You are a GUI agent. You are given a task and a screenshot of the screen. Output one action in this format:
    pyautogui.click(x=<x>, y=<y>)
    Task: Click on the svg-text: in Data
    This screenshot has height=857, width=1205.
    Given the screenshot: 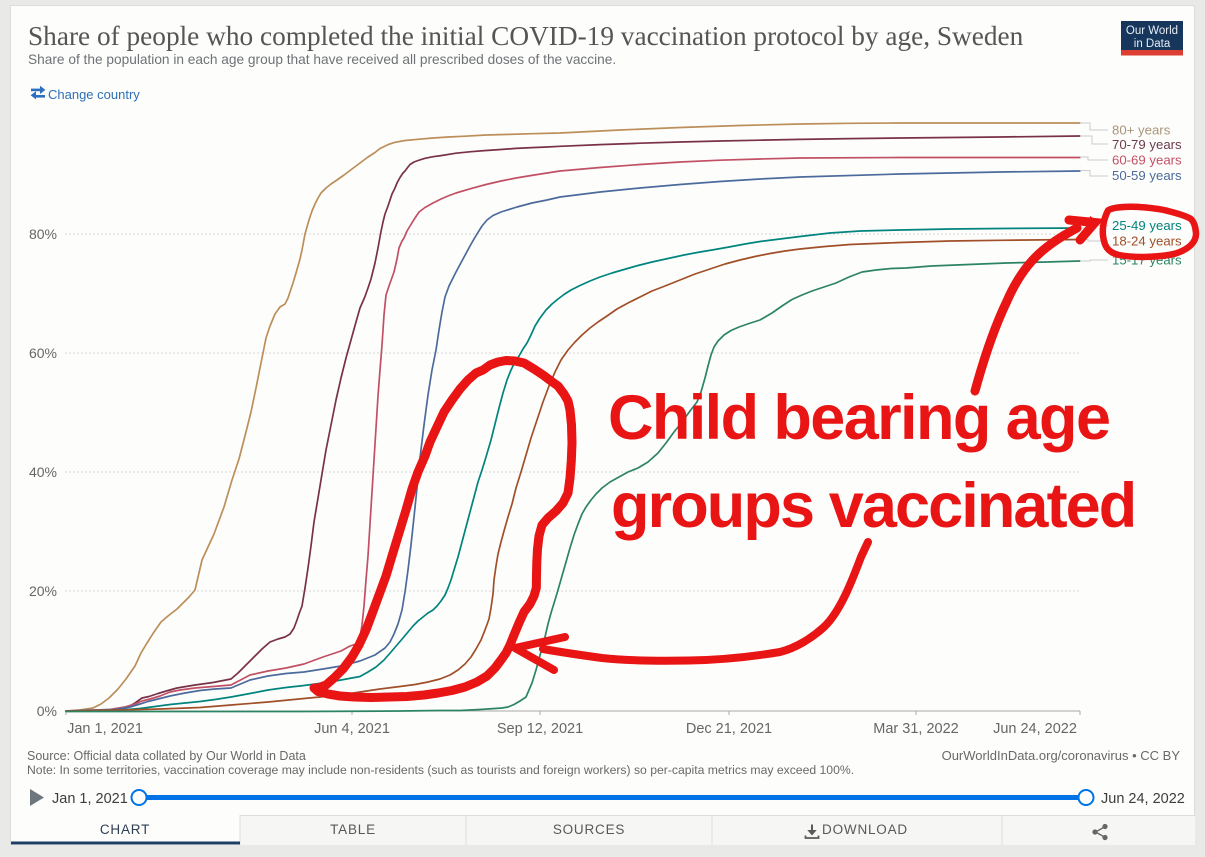 What is the action you would take?
    pyautogui.click(x=1152, y=44)
    